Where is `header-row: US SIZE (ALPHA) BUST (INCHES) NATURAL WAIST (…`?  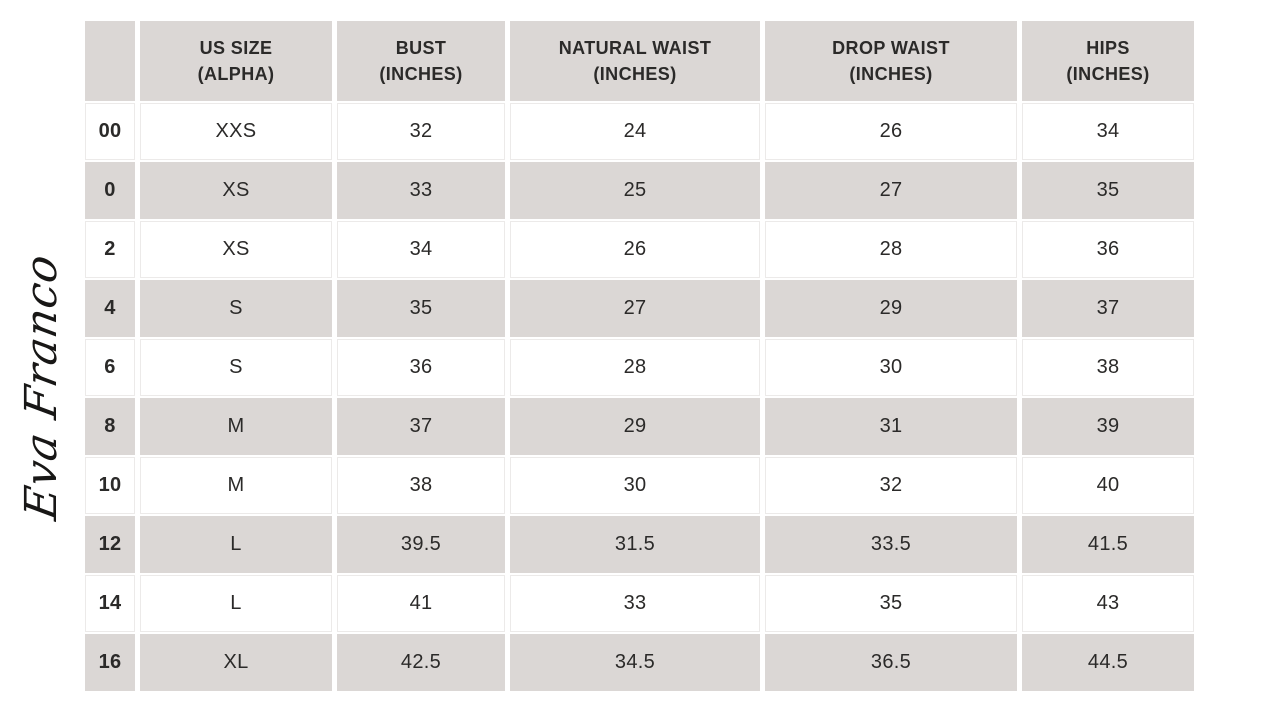 header-row: US SIZE (ALPHA) BUST (INCHES) NATURAL WAIST (… is located at coordinates (639, 61).